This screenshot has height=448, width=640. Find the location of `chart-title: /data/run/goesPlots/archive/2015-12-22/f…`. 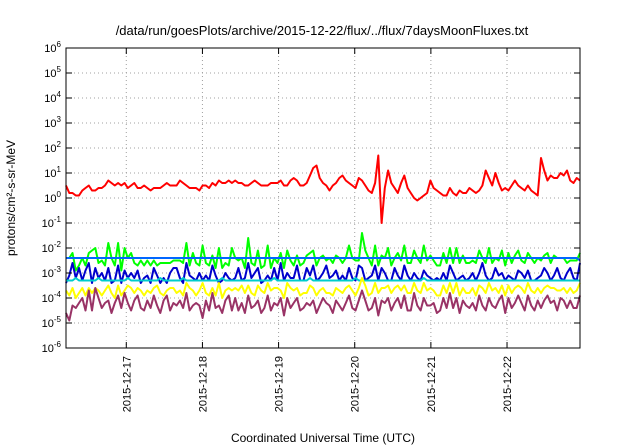

chart-title: /data/run/goesPlots/archive/2015-12-22/f… is located at coordinates (322, 30).